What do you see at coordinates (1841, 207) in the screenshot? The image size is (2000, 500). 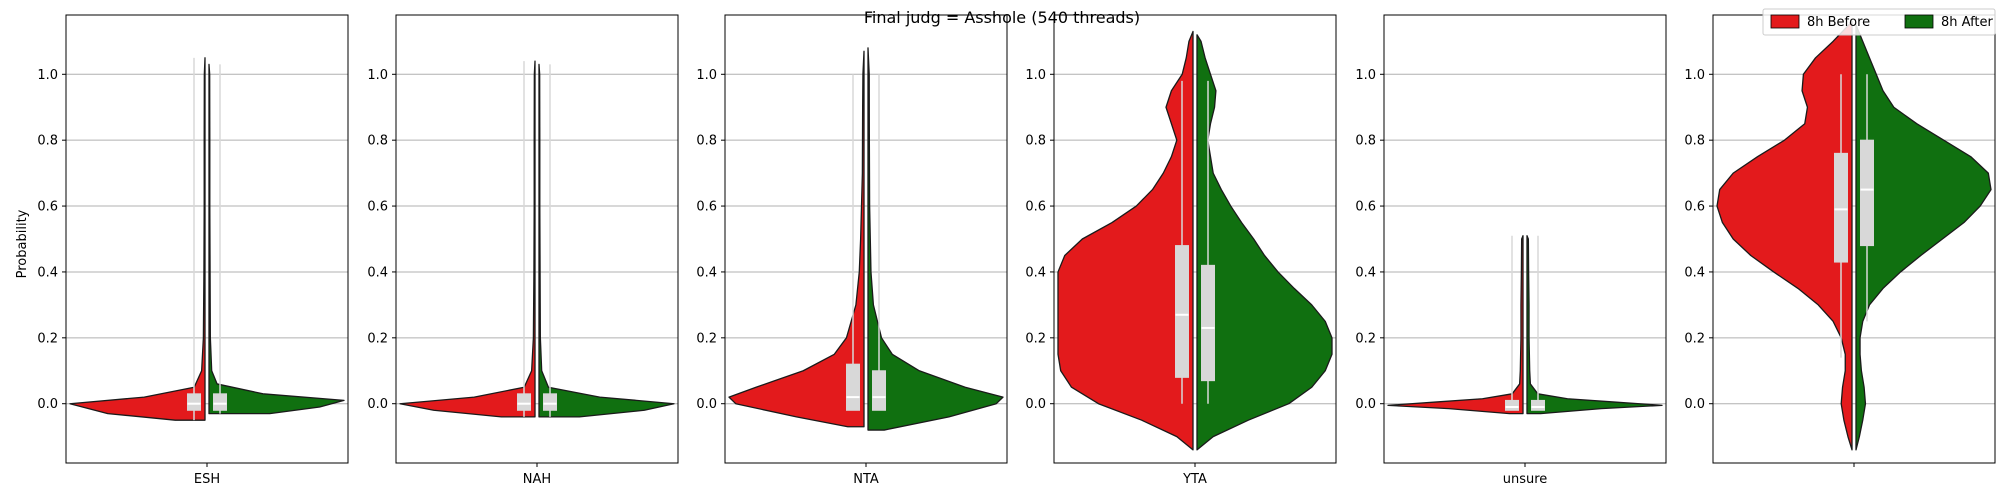 I see `iqr-box-before-unlabeled` at bounding box center [1841, 207].